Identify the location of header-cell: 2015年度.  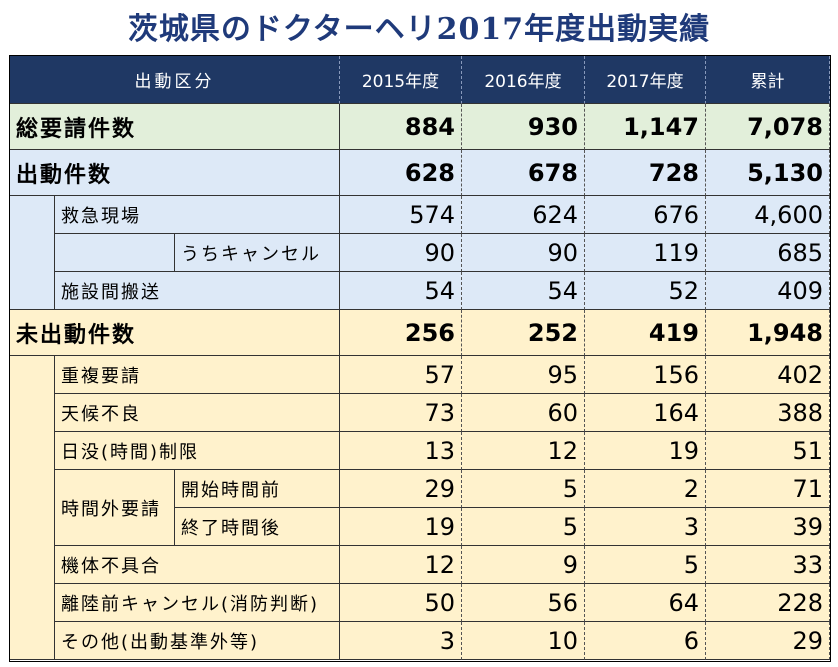
(401, 80).